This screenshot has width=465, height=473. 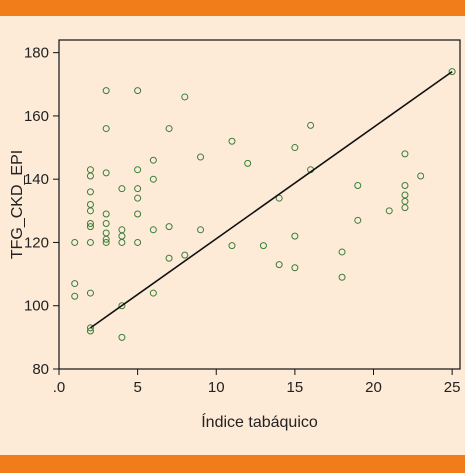 I want to click on y-tick-label: 160, so click(x=36, y=116).